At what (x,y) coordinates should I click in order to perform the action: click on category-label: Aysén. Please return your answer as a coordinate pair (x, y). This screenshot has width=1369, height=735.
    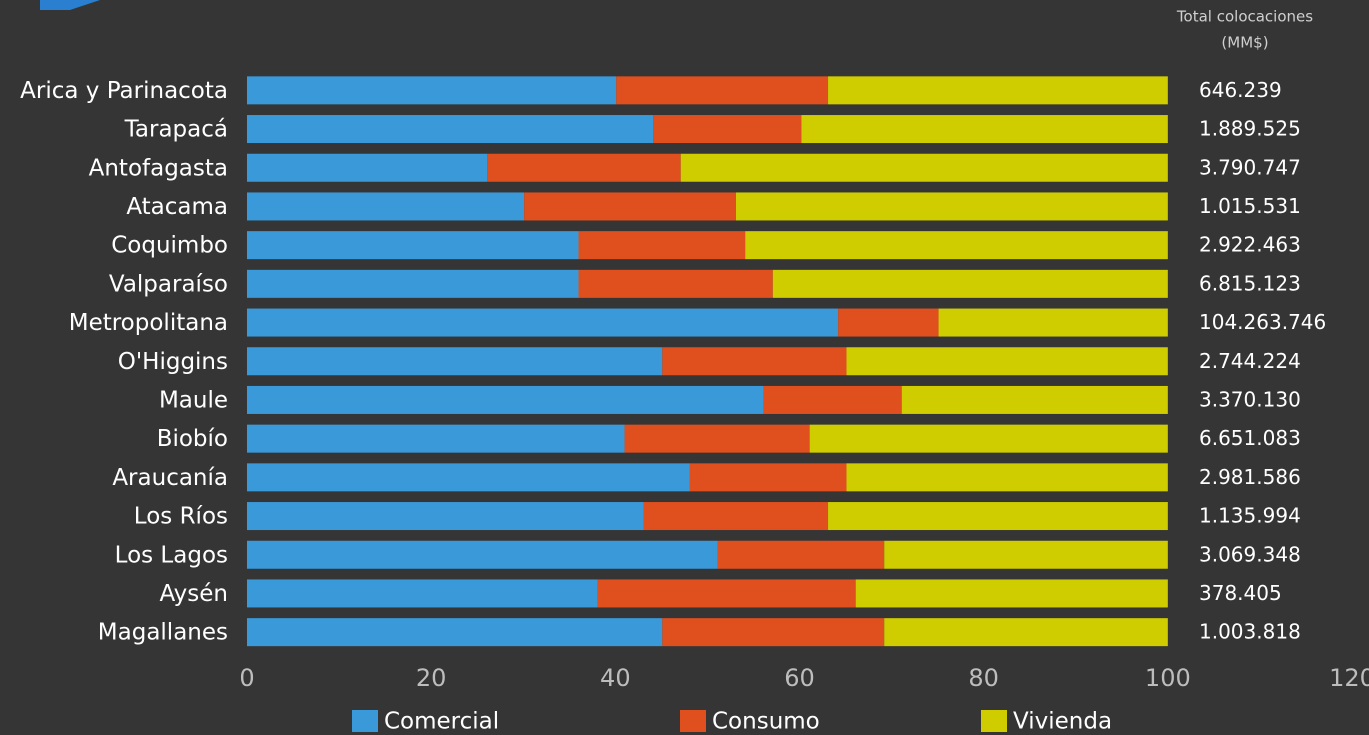
    Looking at the image, I should click on (194, 594).